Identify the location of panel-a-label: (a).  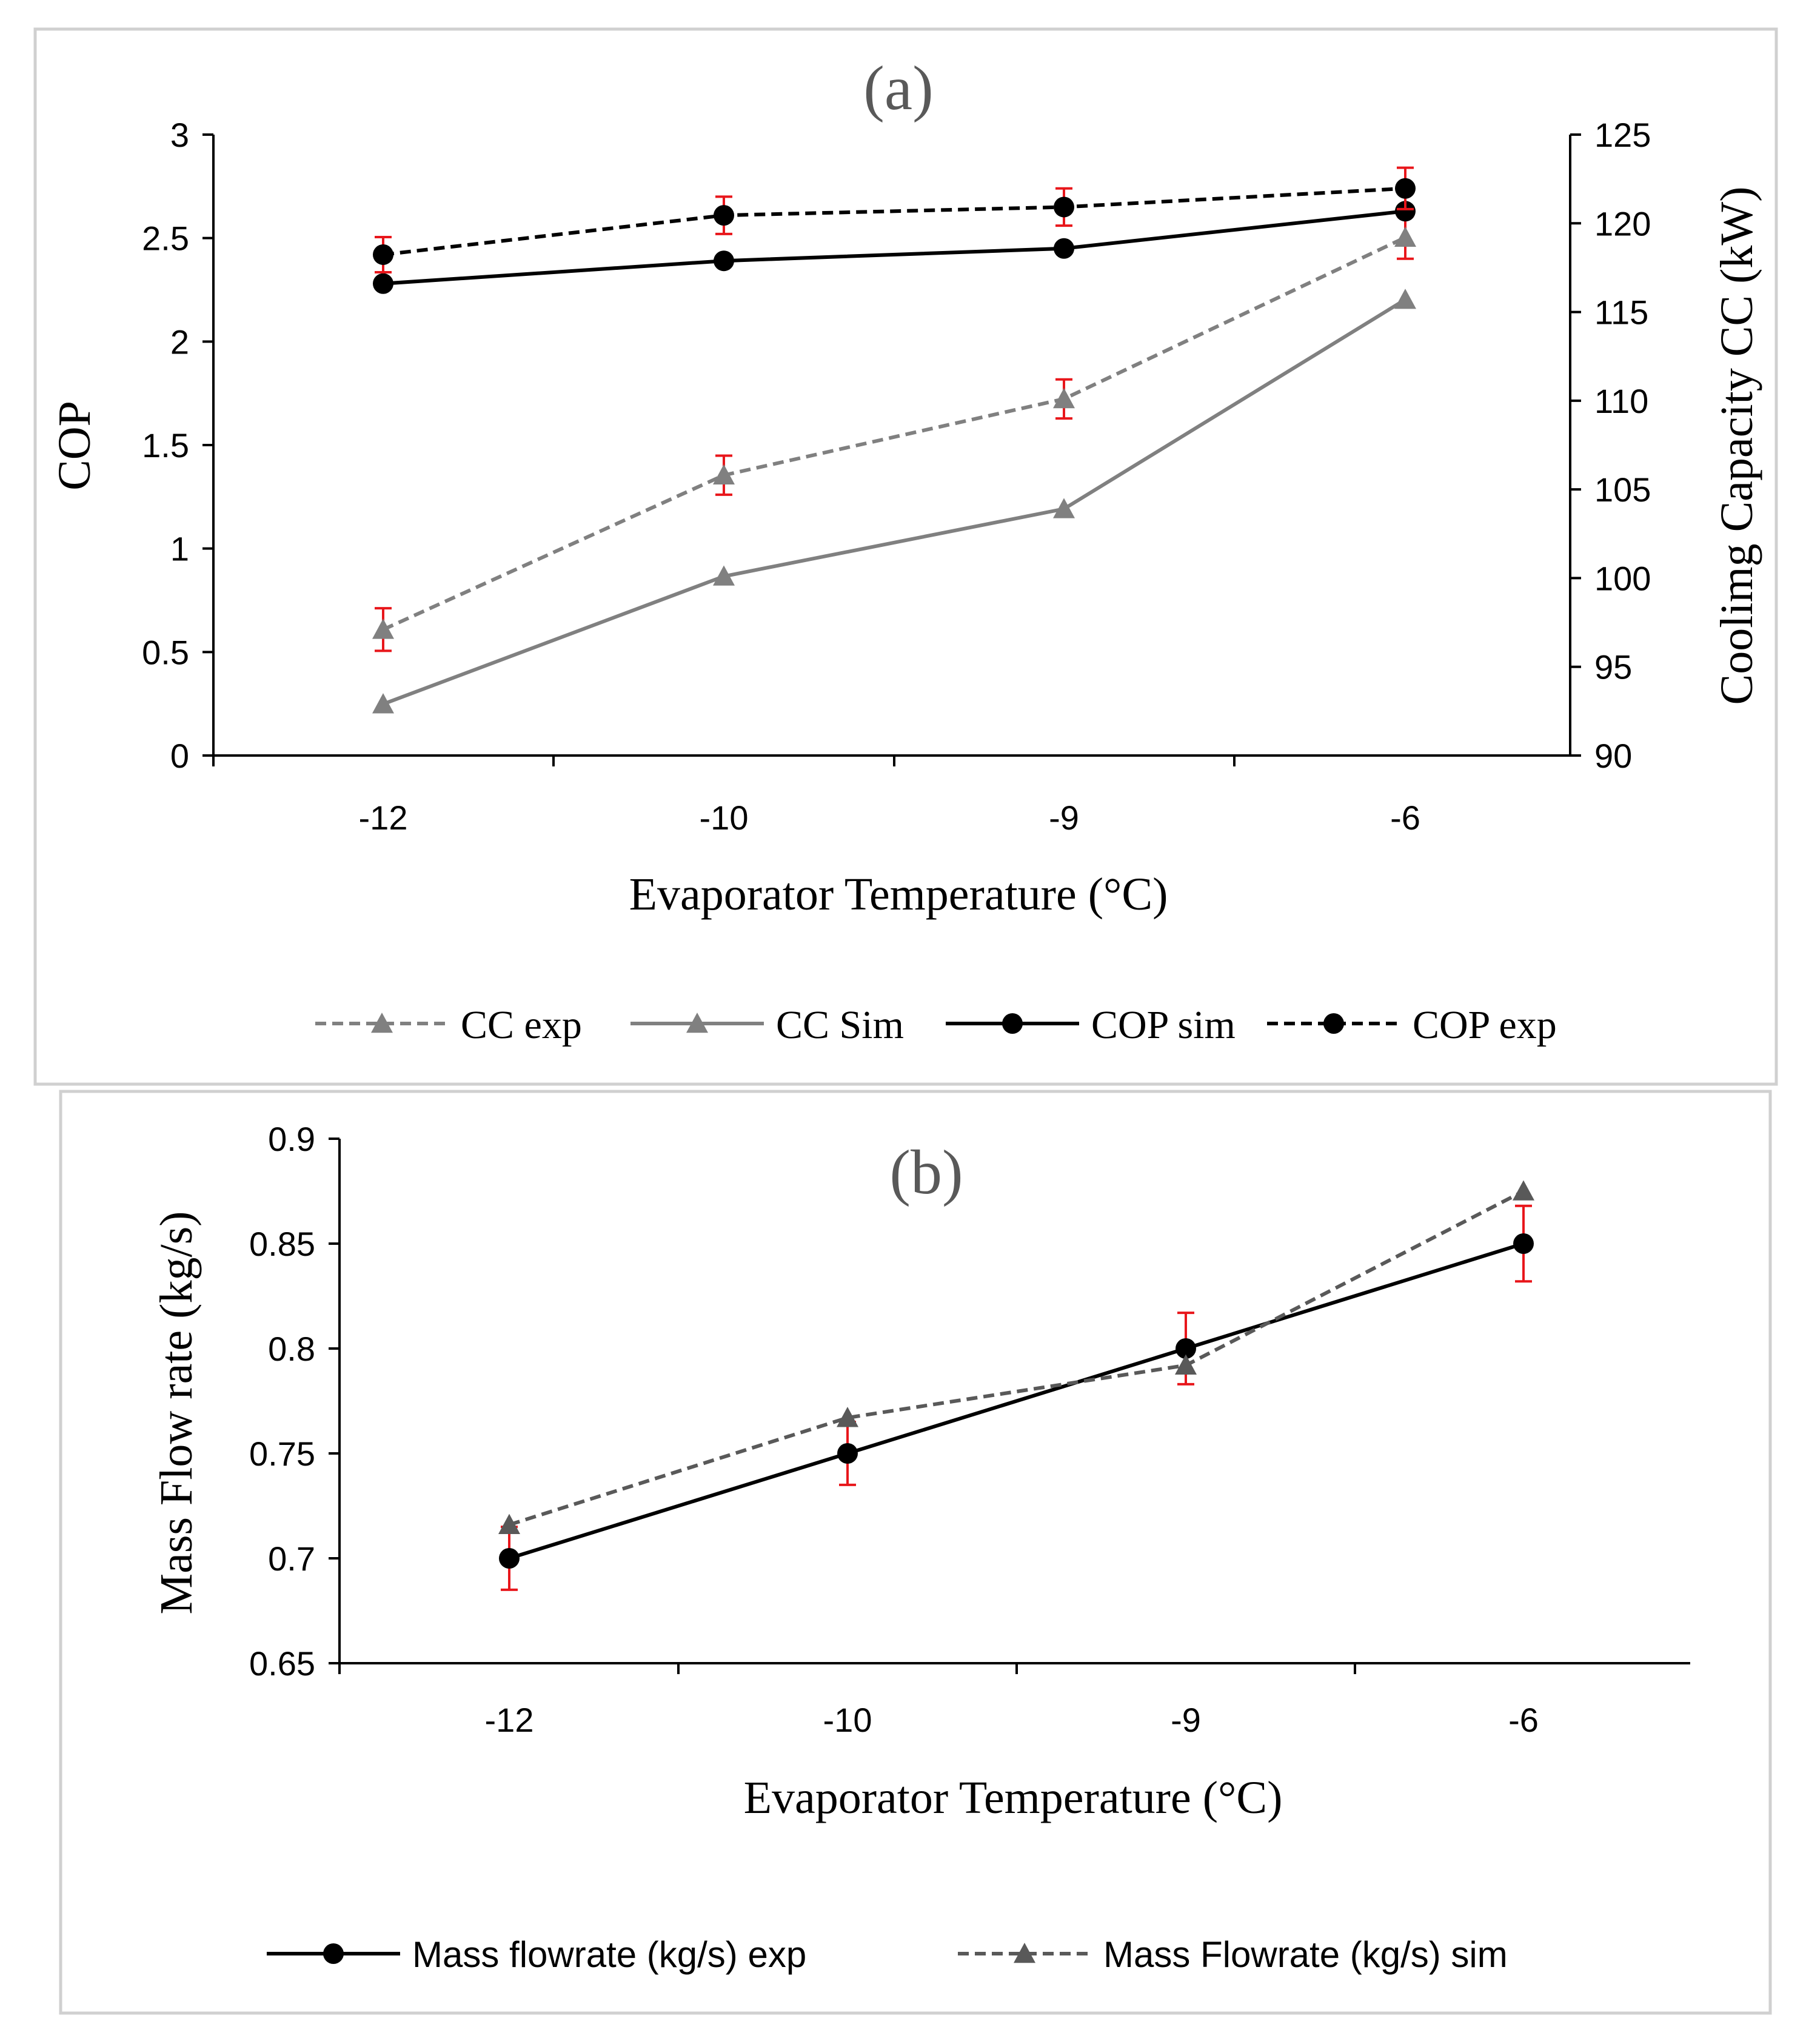
(898, 88).